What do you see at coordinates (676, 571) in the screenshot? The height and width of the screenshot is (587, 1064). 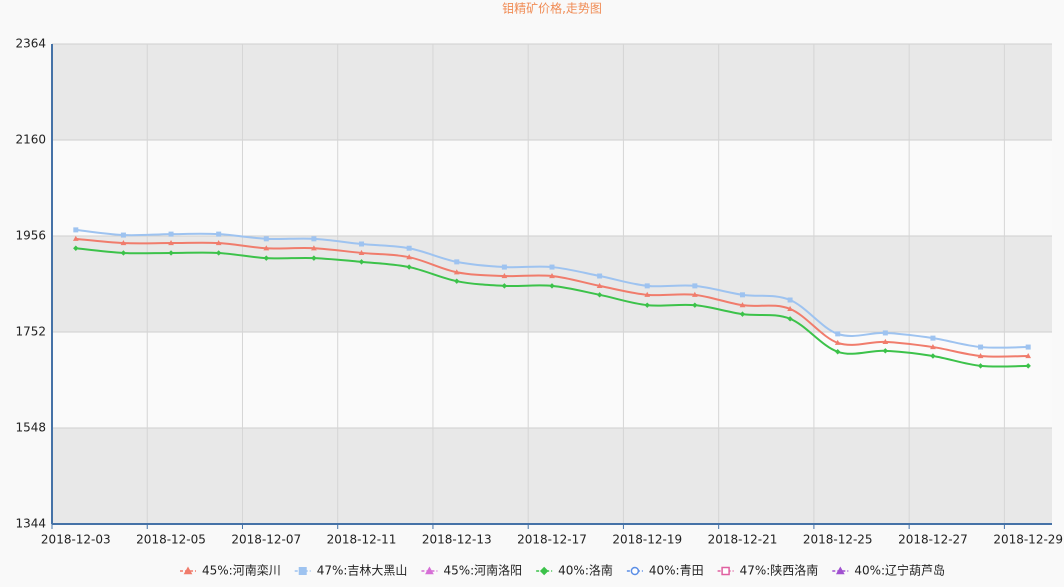 I see `legend-label: 40%:青田` at bounding box center [676, 571].